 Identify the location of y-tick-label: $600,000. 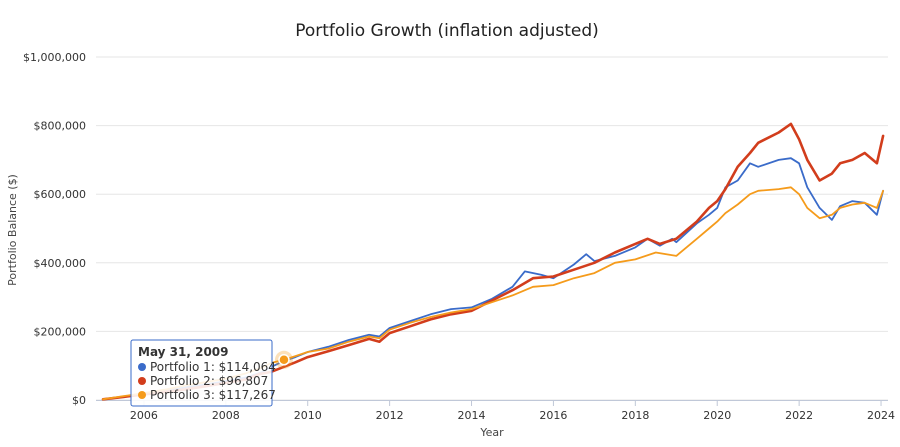
(60, 194).